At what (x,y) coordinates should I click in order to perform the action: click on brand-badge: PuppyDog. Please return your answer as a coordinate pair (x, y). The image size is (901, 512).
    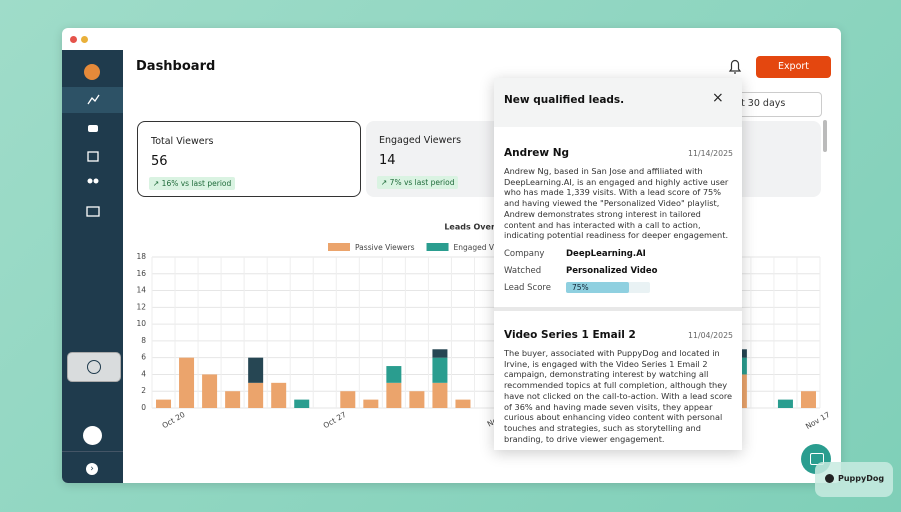
    Looking at the image, I should click on (854, 479).